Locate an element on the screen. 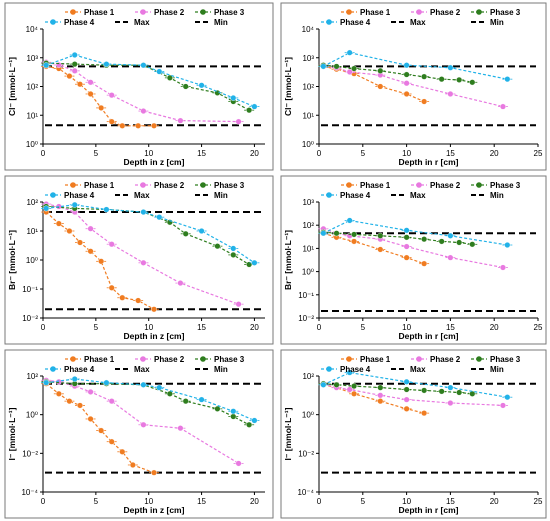 Image resolution: width=550 pixels, height=521 pixels. x-axis-title: Depth in r [cm] is located at coordinates (429, 162).